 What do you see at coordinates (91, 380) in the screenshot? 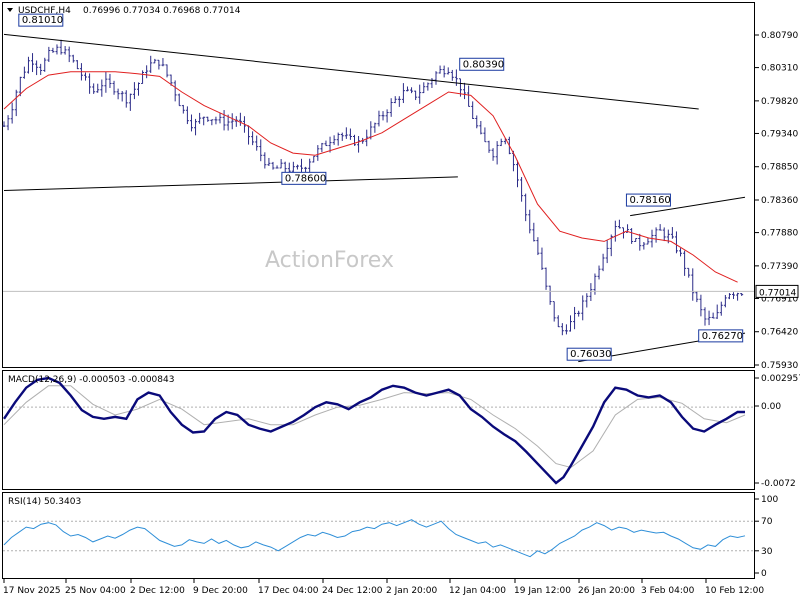
I see `macd-title: MACD(12,26,9) -0.000503 -0.000843` at bounding box center [91, 380].